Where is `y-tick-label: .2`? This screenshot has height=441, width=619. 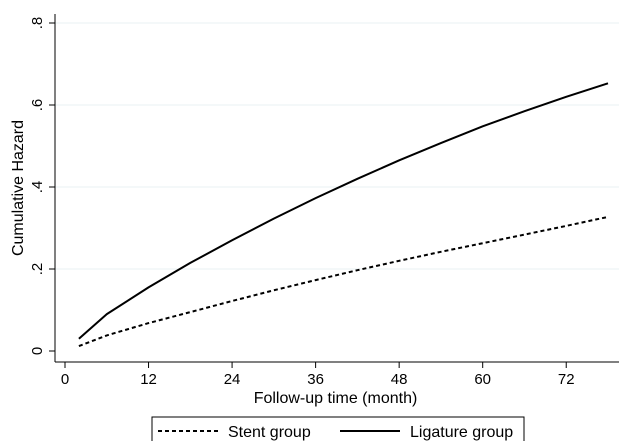 y-tick-label: .2 is located at coordinates (37, 269).